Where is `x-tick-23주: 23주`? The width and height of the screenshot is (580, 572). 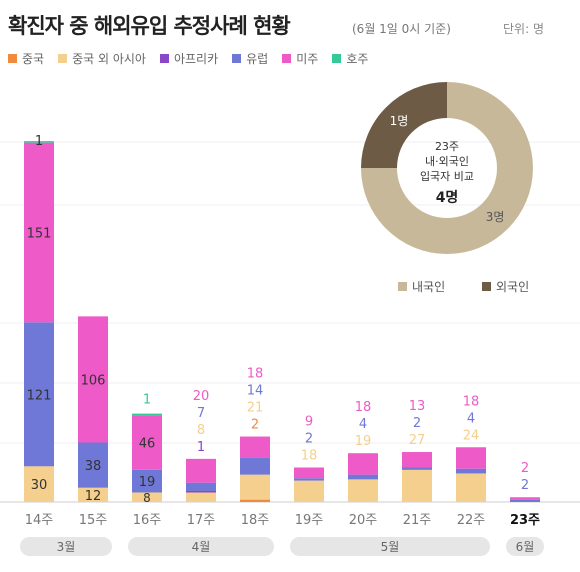 x-tick-23주: 23주 is located at coordinates (525, 520).